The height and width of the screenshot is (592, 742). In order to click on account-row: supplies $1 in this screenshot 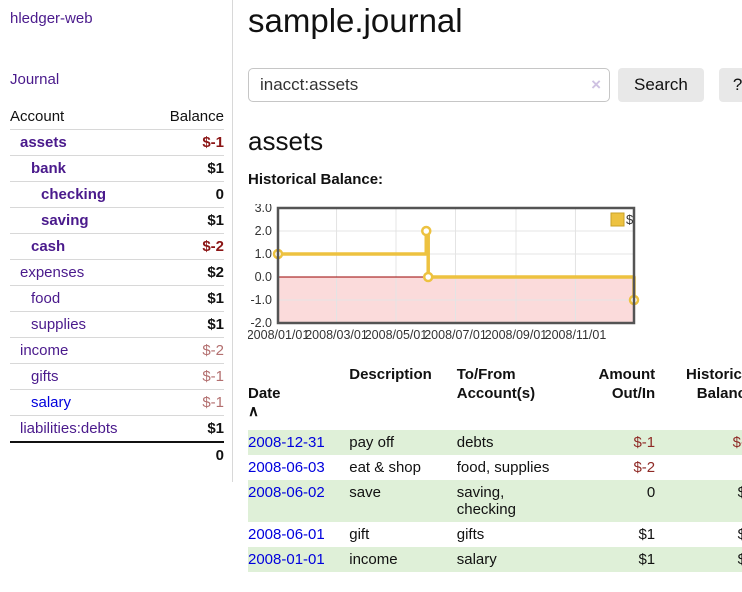, I will do `click(117, 324)`.